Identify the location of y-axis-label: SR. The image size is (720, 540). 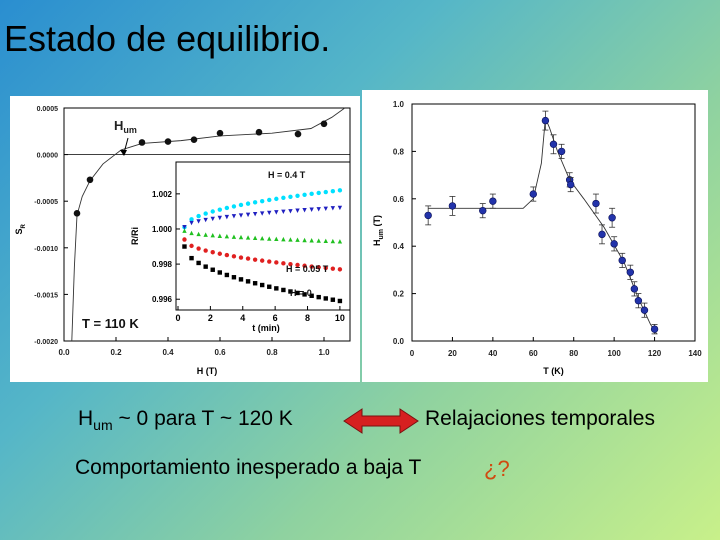
(20, 228).